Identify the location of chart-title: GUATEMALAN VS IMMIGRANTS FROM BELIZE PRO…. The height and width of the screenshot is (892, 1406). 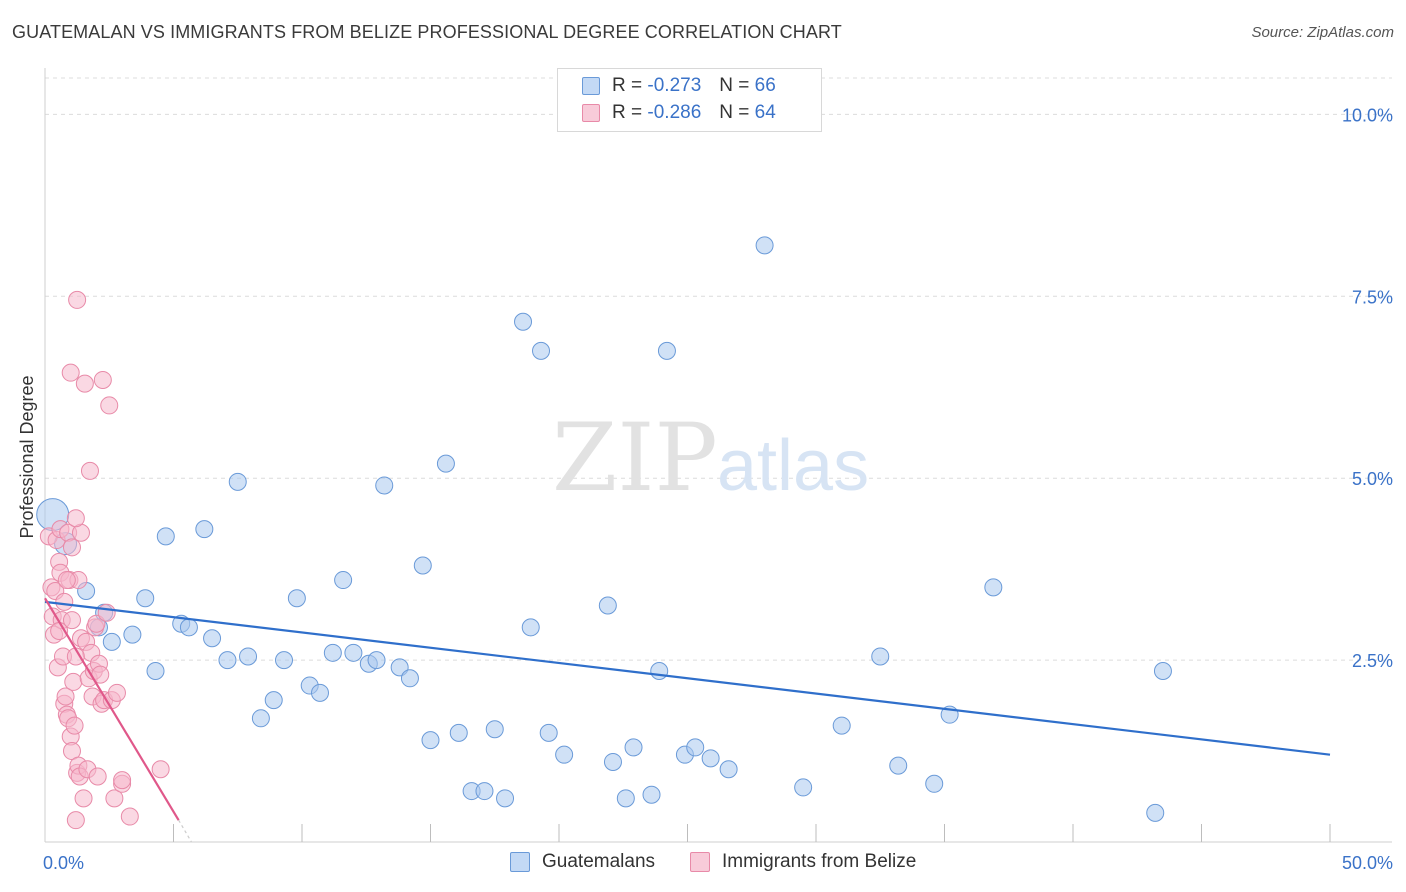
(427, 32).